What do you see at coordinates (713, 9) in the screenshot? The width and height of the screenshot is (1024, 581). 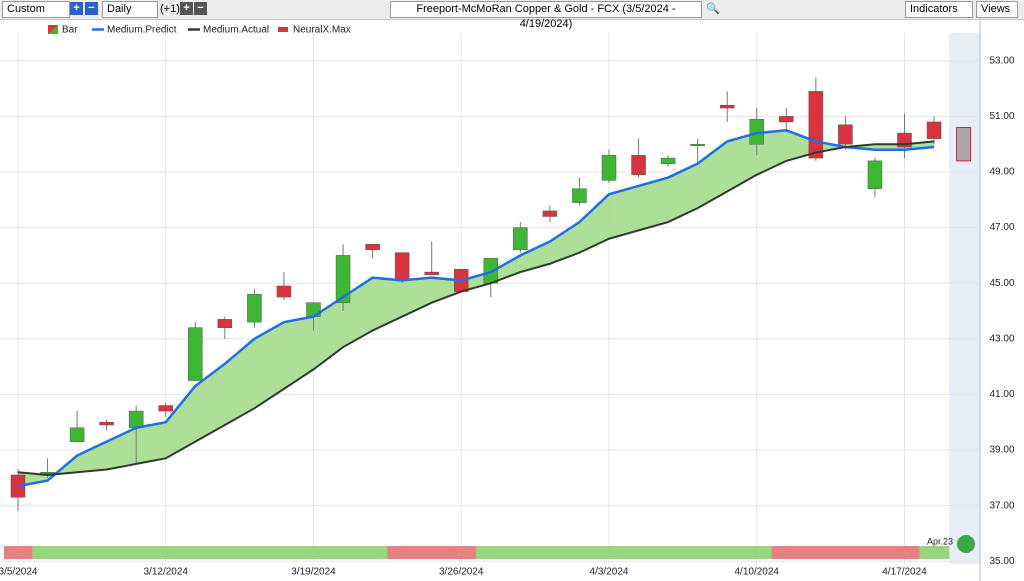 I see `search-icon: 🔍` at bounding box center [713, 9].